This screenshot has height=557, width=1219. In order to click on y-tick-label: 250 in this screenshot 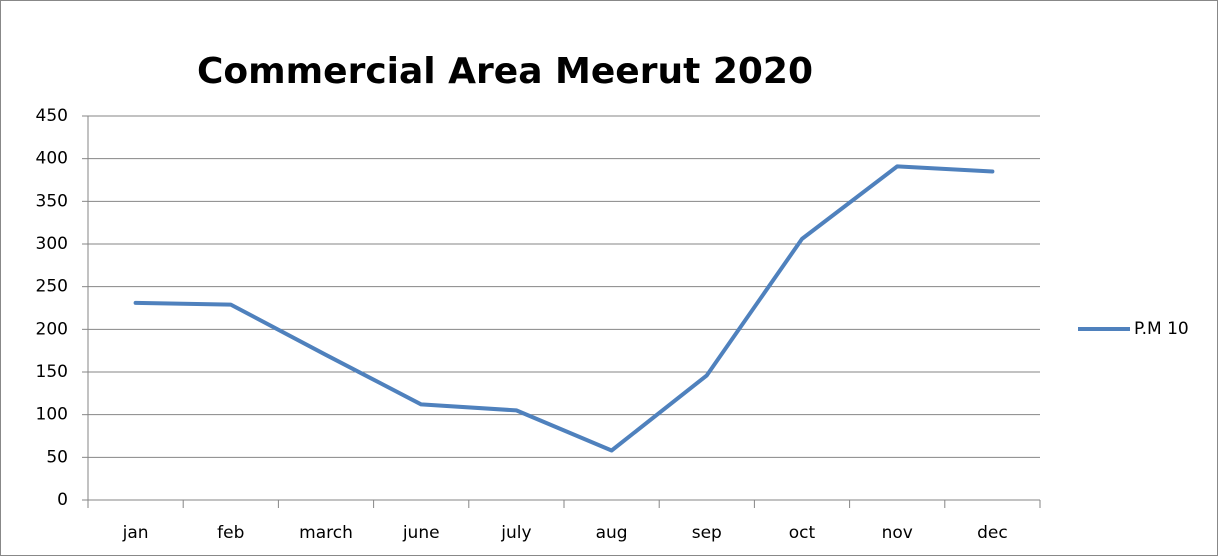, I will do `click(52, 287)`.